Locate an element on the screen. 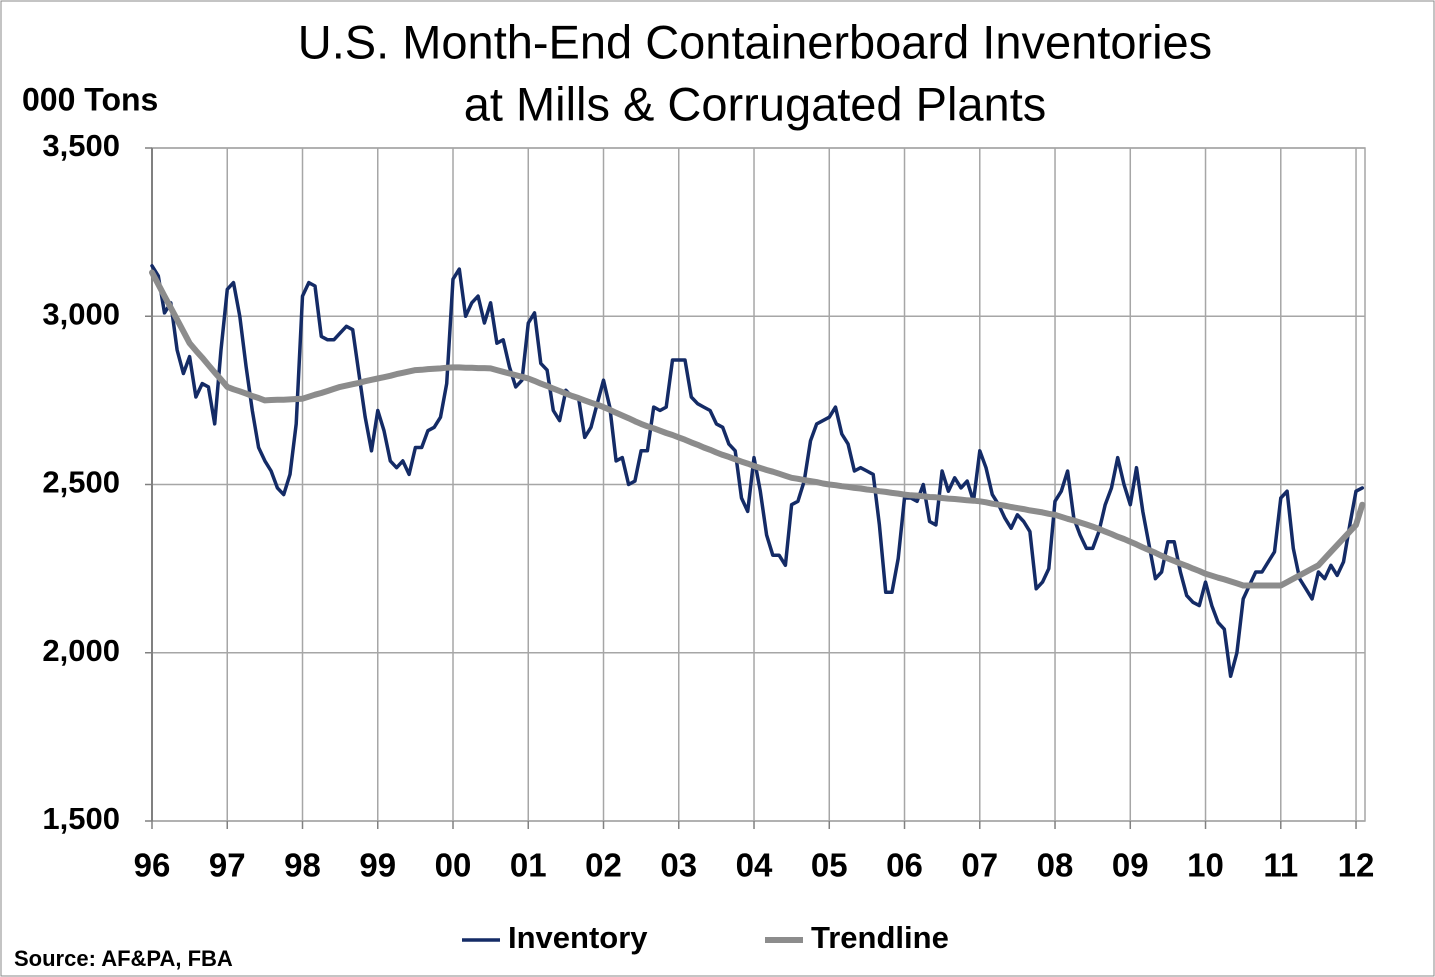 The width and height of the screenshot is (1435, 977). x-tick-label: 11 is located at coordinates (1280, 865).